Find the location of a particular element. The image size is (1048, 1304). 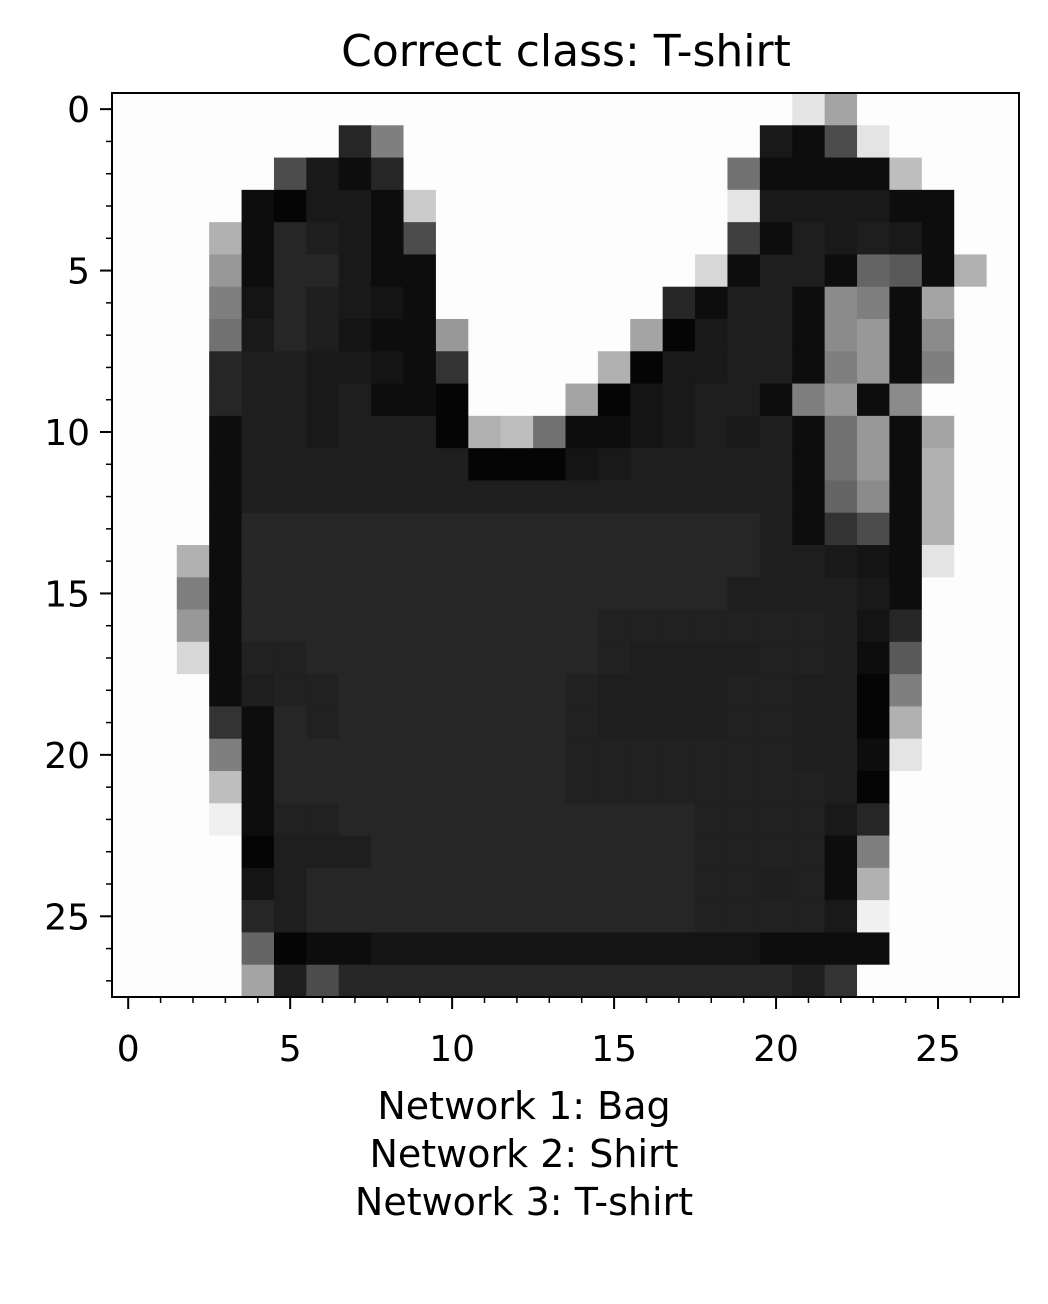

pixel-cell-r19-c21 is located at coordinates (809, 723).